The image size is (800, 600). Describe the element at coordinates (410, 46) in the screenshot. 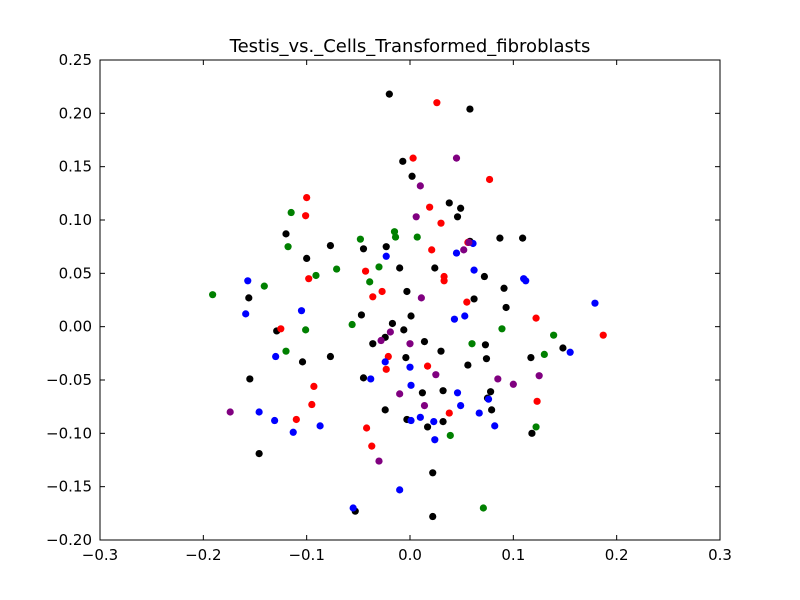

I see `chart-title: Testis_vs._Cells_Transformed_fibroblasts` at that location.